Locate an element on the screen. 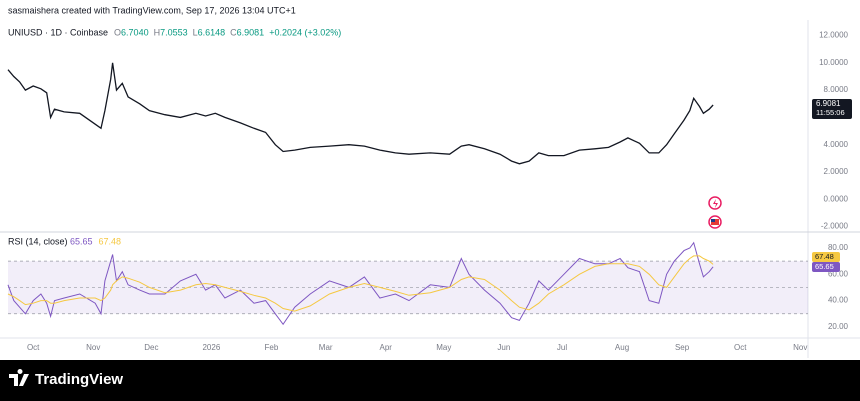 This screenshot has width=860, height=401. value-tag-label: 65.65 is located at coordinates (824, 266).